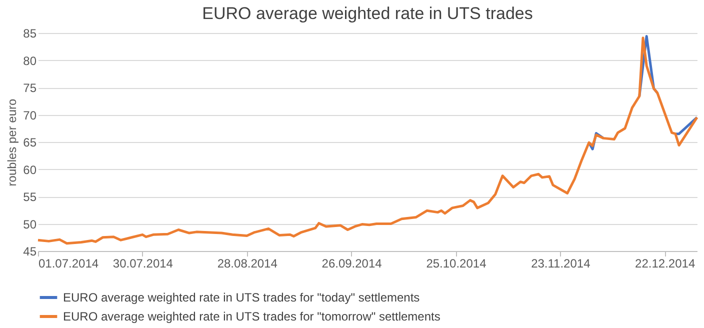 This screenshot has height=328, width=704. Describe the element at coordinates (30, 143) in the screenshot. I see `y-tick-label: 65` at that location.